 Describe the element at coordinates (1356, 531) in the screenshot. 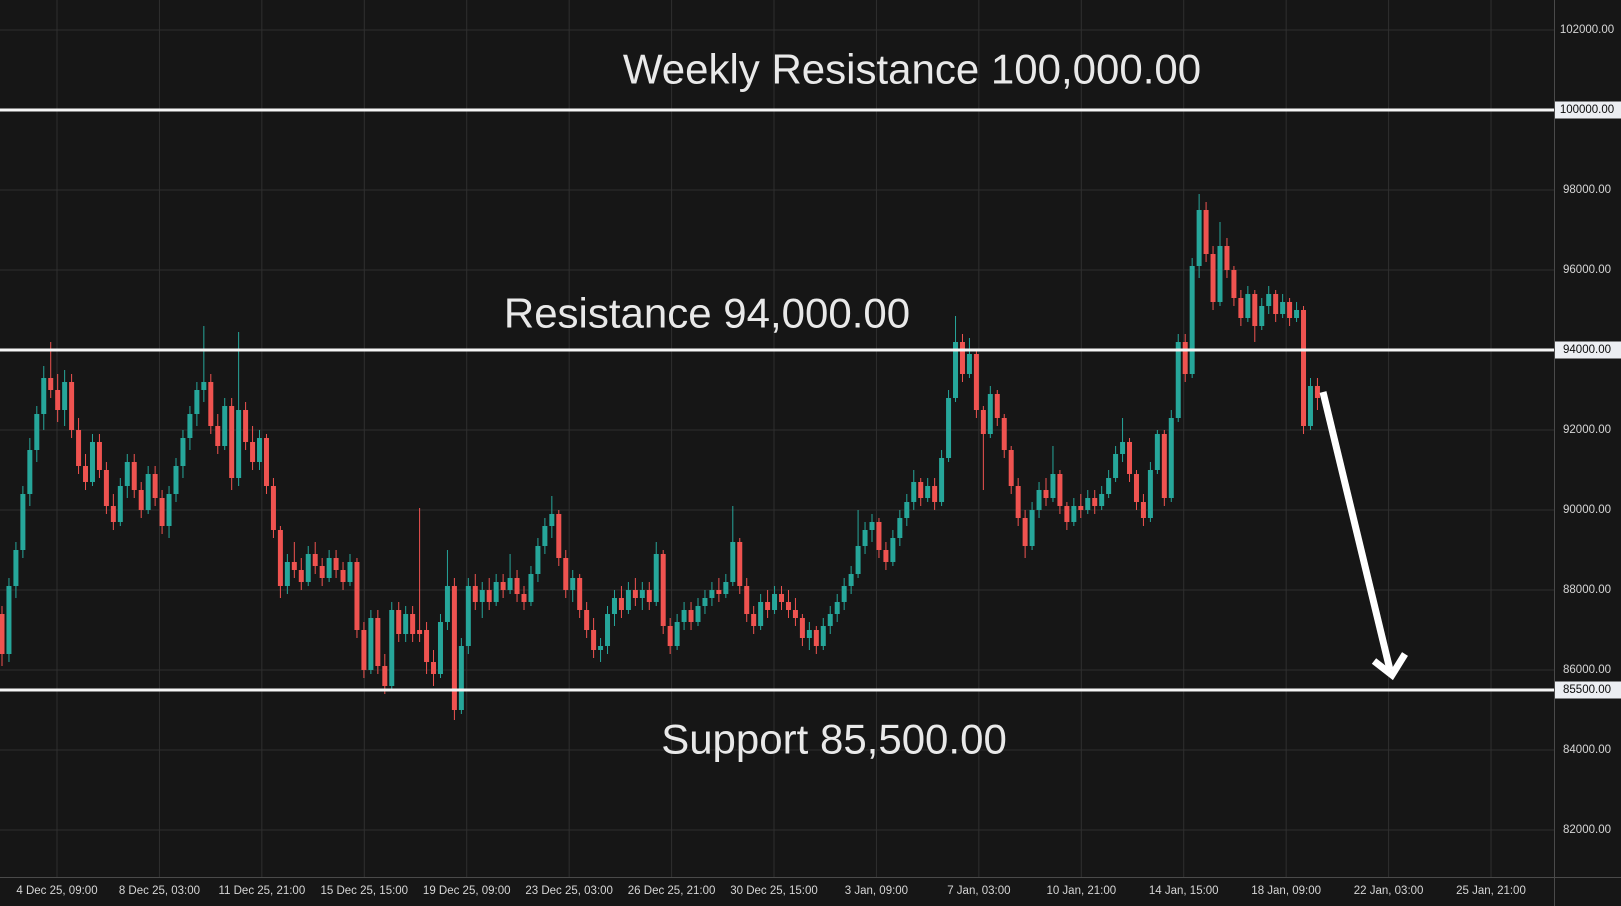

I see `down-arrow-shaft` at that location.